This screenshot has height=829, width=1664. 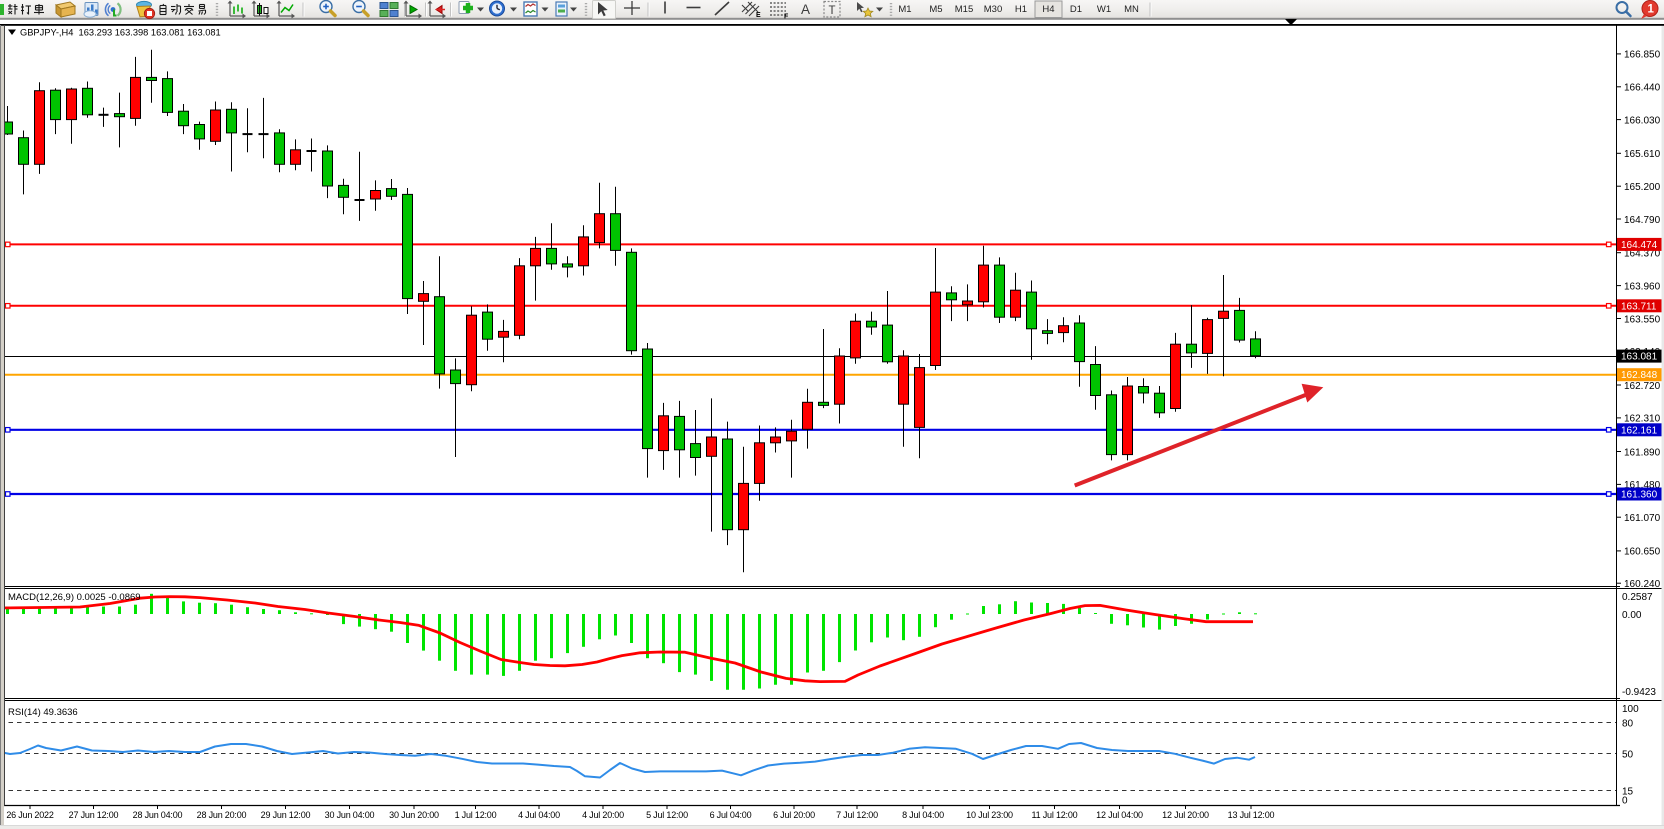 What do you see at coordinates (989, 815) in the screenshot?
I see `svg-text: 10 Jul 23:00` at bounding box center [989, 815].